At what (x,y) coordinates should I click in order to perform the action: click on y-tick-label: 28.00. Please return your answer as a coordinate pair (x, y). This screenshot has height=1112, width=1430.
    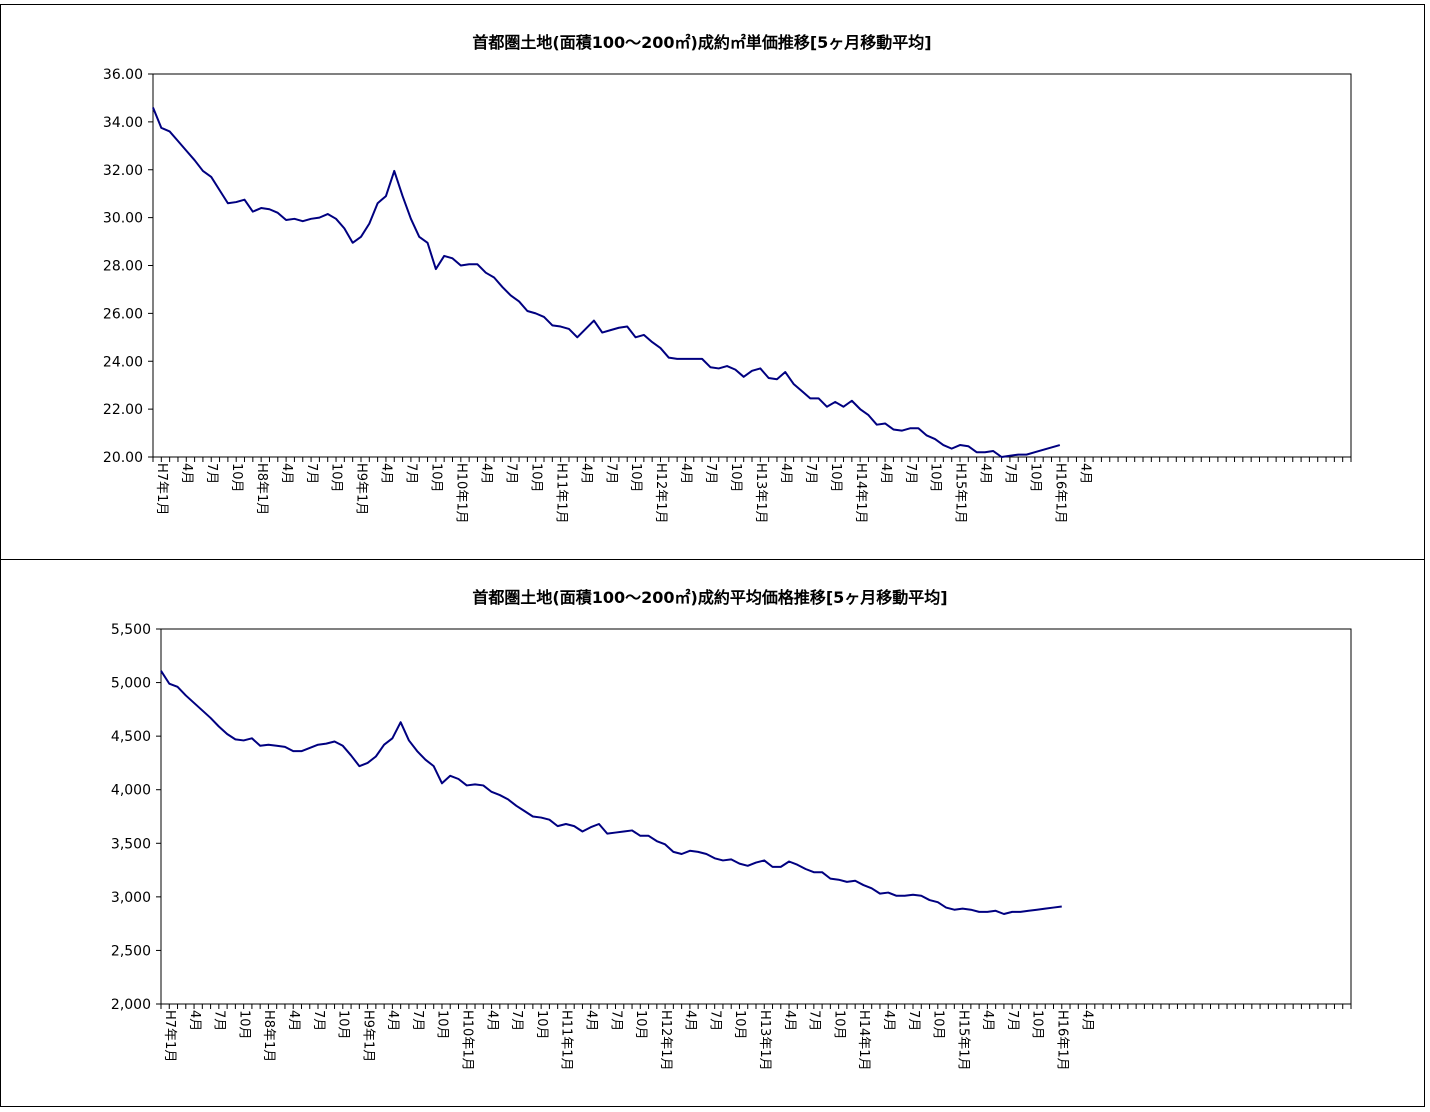
    Looking at the image, I should click on (123, 267).